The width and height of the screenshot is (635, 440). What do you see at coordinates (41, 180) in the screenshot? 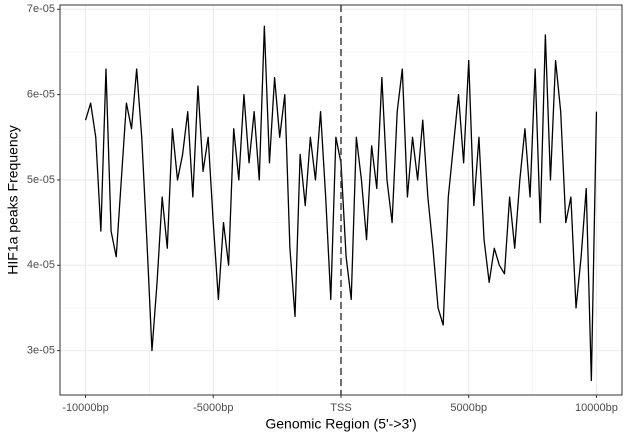
I see `y-tick-label: 5e-05` at bounding box center [41, 180].